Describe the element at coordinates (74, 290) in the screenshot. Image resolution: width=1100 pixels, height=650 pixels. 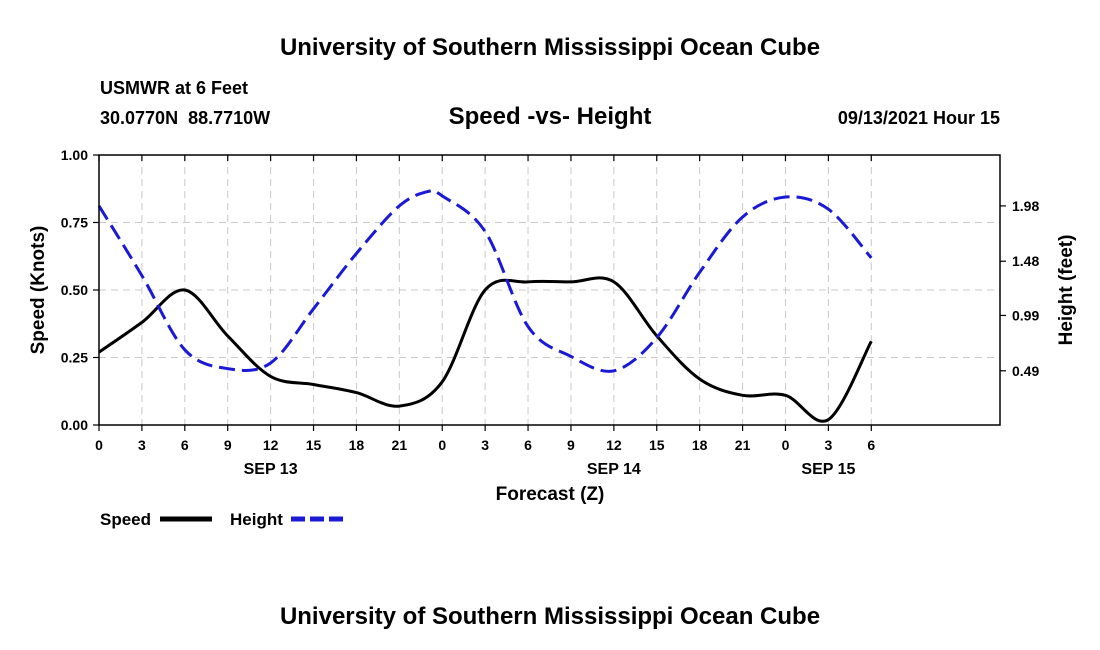
I see `y-tick-label-left: 0.50` at that location.